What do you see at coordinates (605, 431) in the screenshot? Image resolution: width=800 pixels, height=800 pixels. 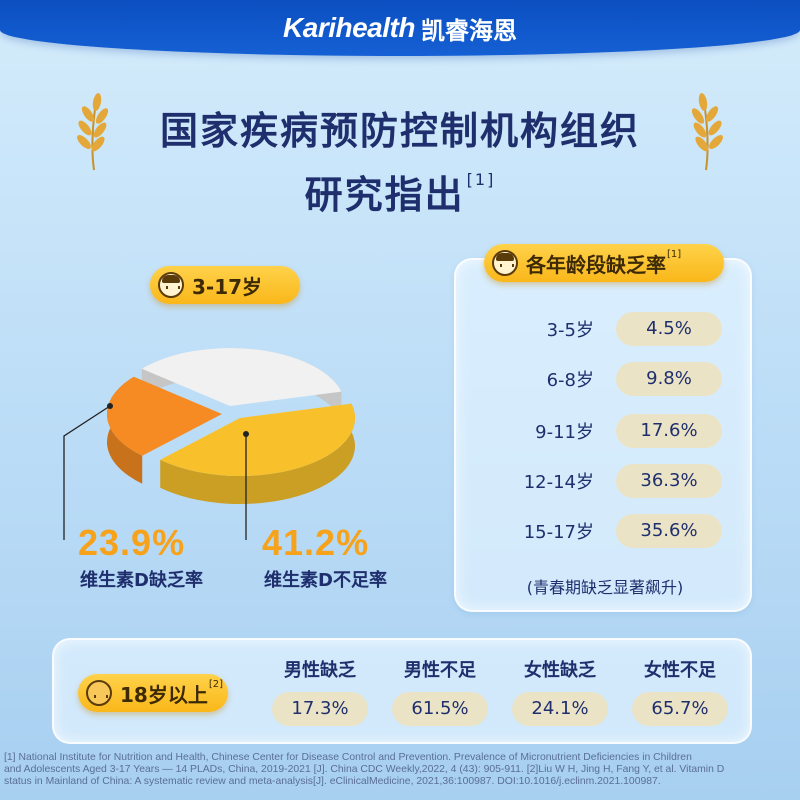 I see `age-row: 9-11岁 17.6%` at bounding box center [605, 431].